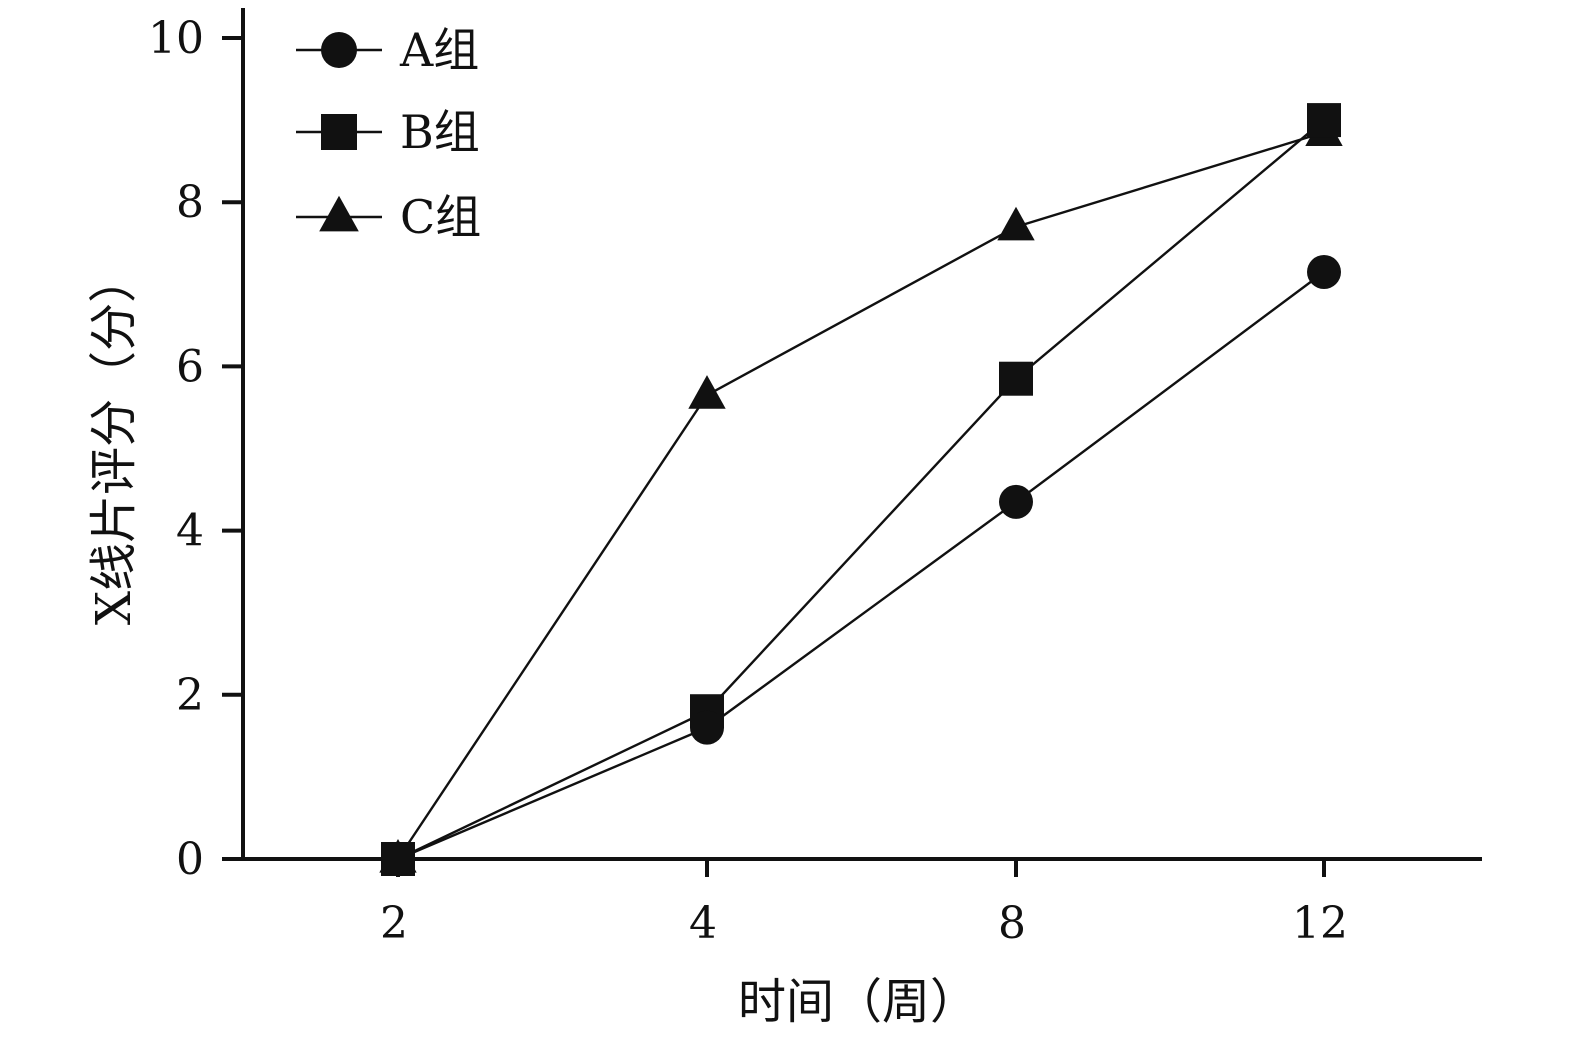  Describe the element at coordinates (439, 50) in the screenshot. I see `legend-label: A组` at that location.